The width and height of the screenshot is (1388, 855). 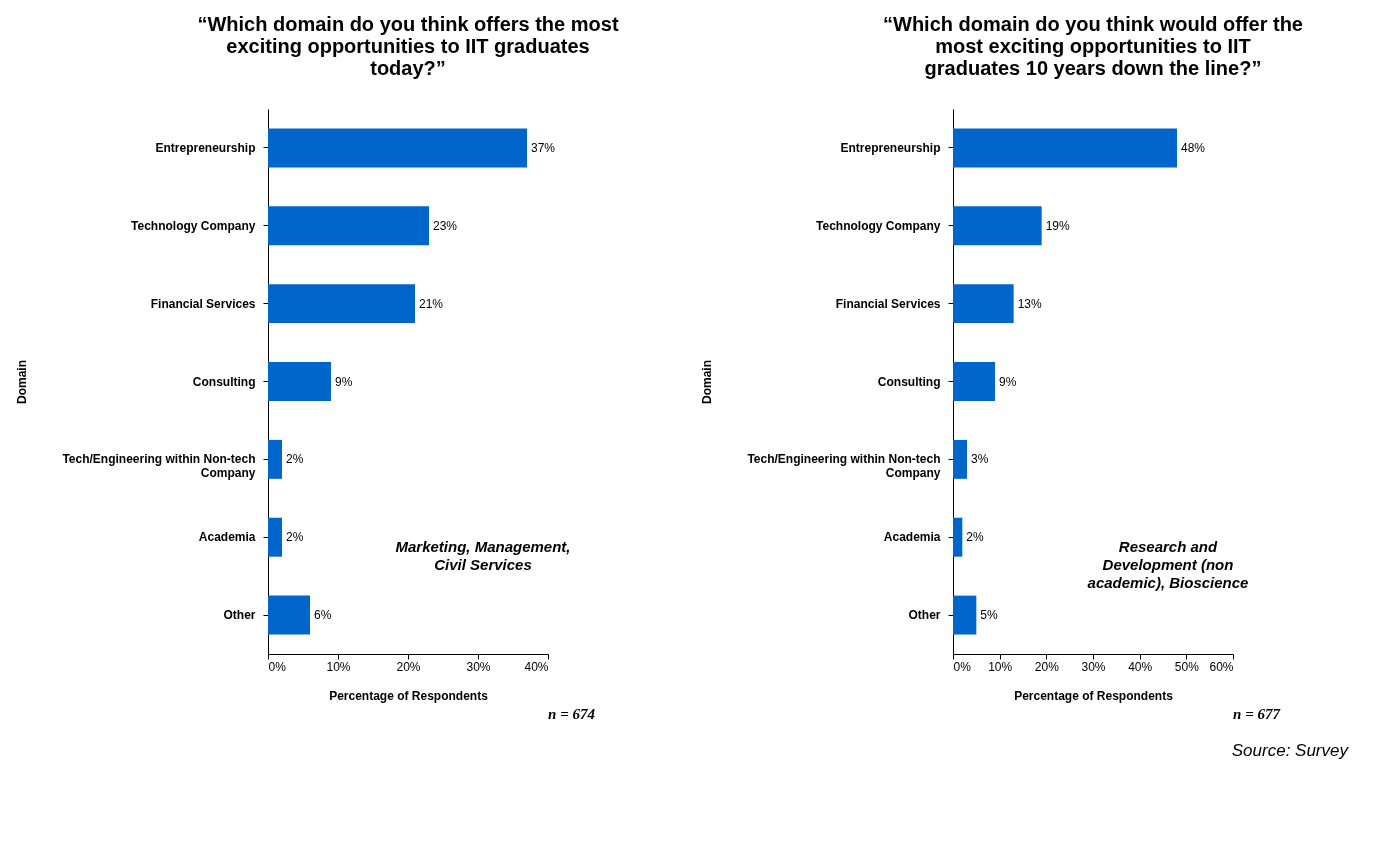 I want to click on text: 19%, so click(x=1057, y=225).